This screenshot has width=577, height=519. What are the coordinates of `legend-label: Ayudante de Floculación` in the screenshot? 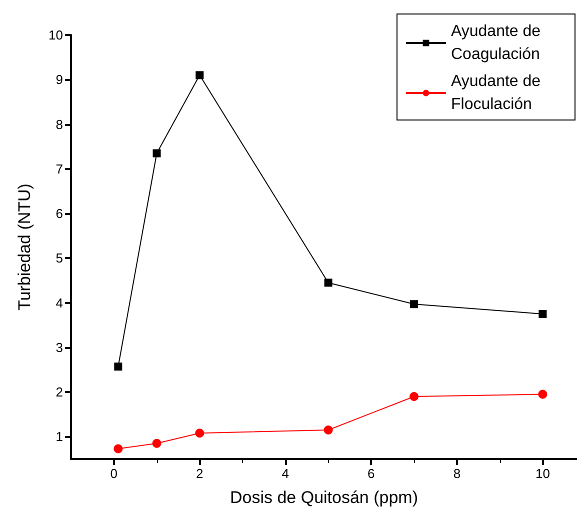 It's located at (498, 93).